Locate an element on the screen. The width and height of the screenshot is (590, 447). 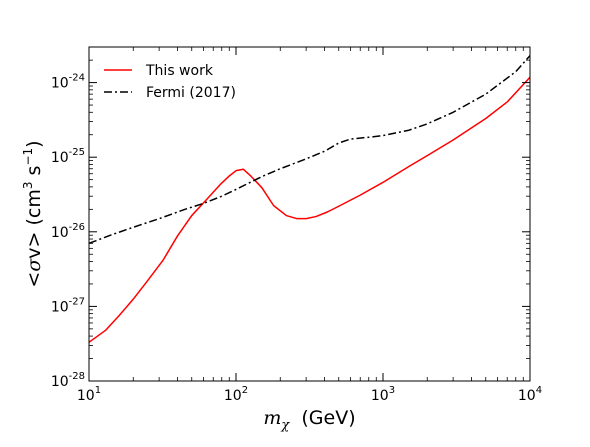
y-tick-label: 10-28 is located at coordinates (68, 380).